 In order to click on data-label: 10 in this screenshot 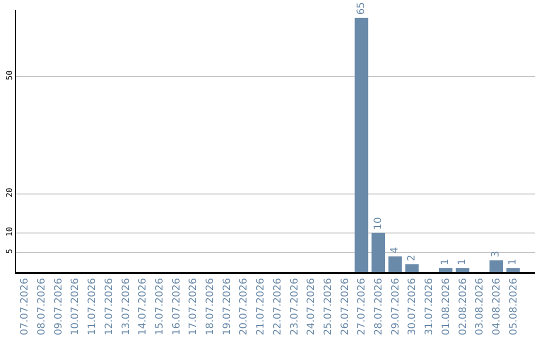, I will do `click(378, 223)`.